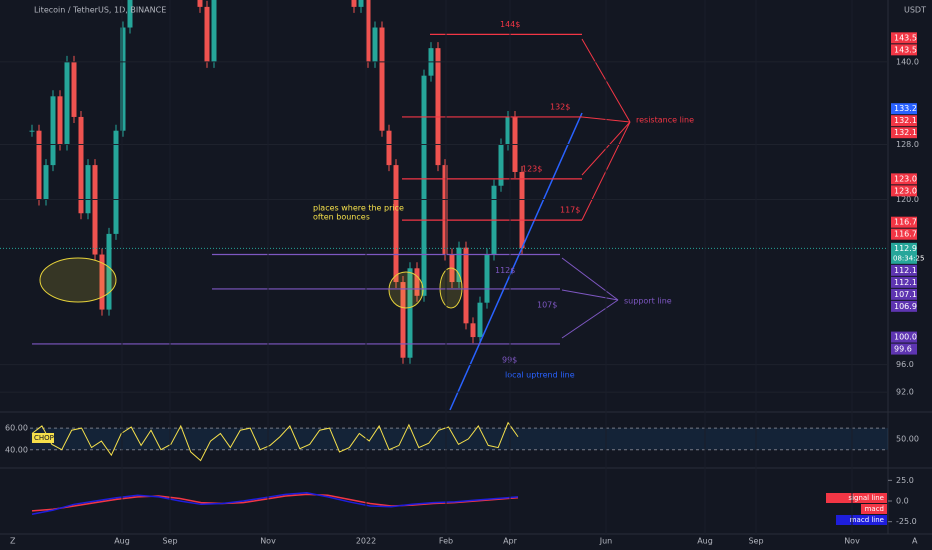 The width and height of the screenshot is (932, 550). Describe the element at coordinates (915, 541) in the screenshot. I see `corner-button: A` at that location.